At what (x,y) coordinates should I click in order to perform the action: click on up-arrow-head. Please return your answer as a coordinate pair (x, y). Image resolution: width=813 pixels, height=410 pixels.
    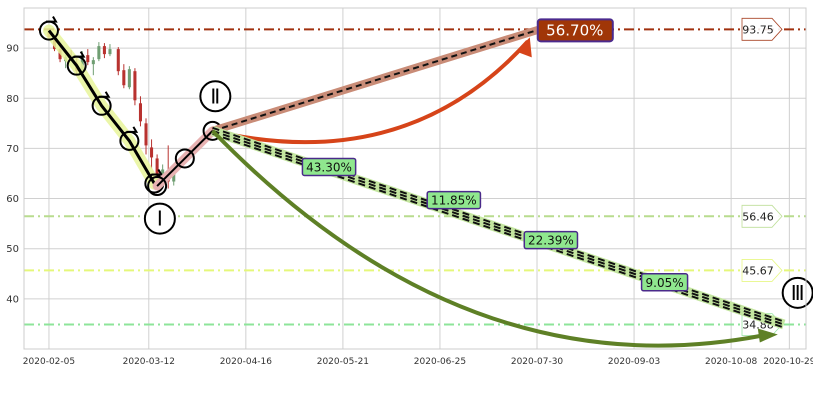
    Looking at the image, I should click on (523, 47).